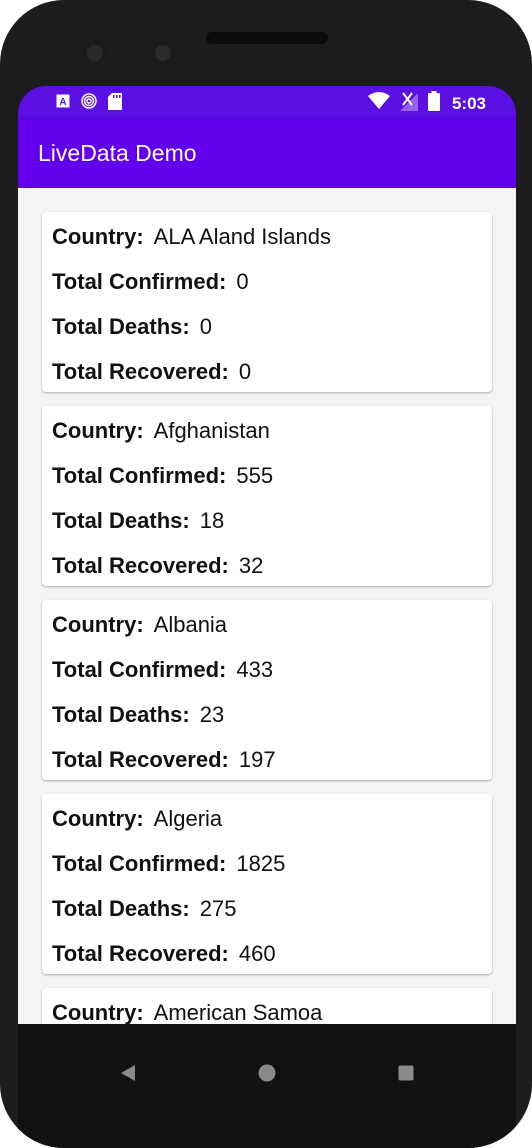 The height and width of the screenshot is (1148, 532). Describe the element at coordinates (245, 371) in the screenshot. I see `recovered-value: 0` at that location.